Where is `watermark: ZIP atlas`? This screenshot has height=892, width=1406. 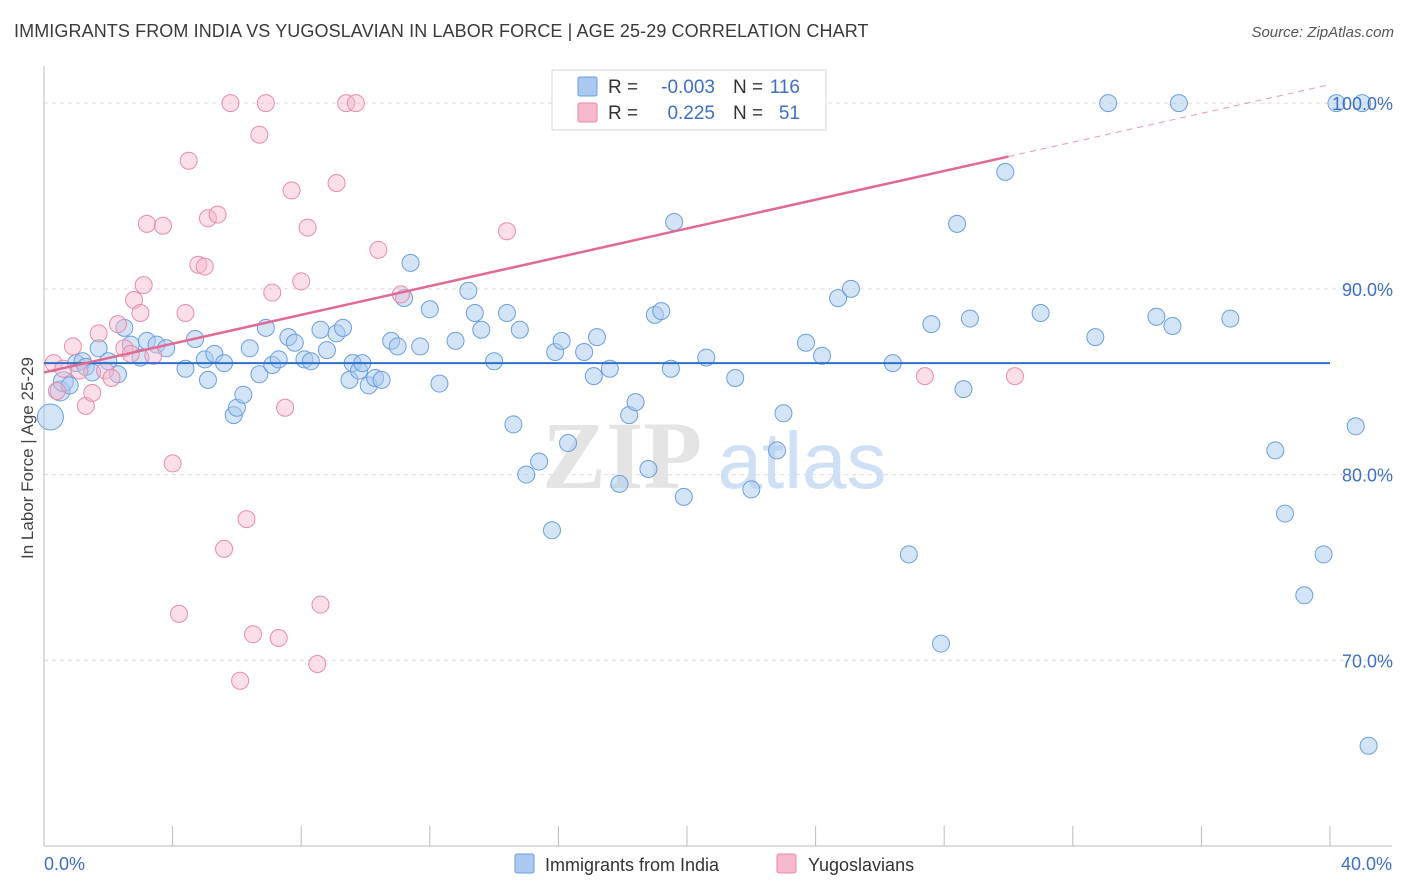
watermark: ZIP atlas is located at coordinates (714, 455).